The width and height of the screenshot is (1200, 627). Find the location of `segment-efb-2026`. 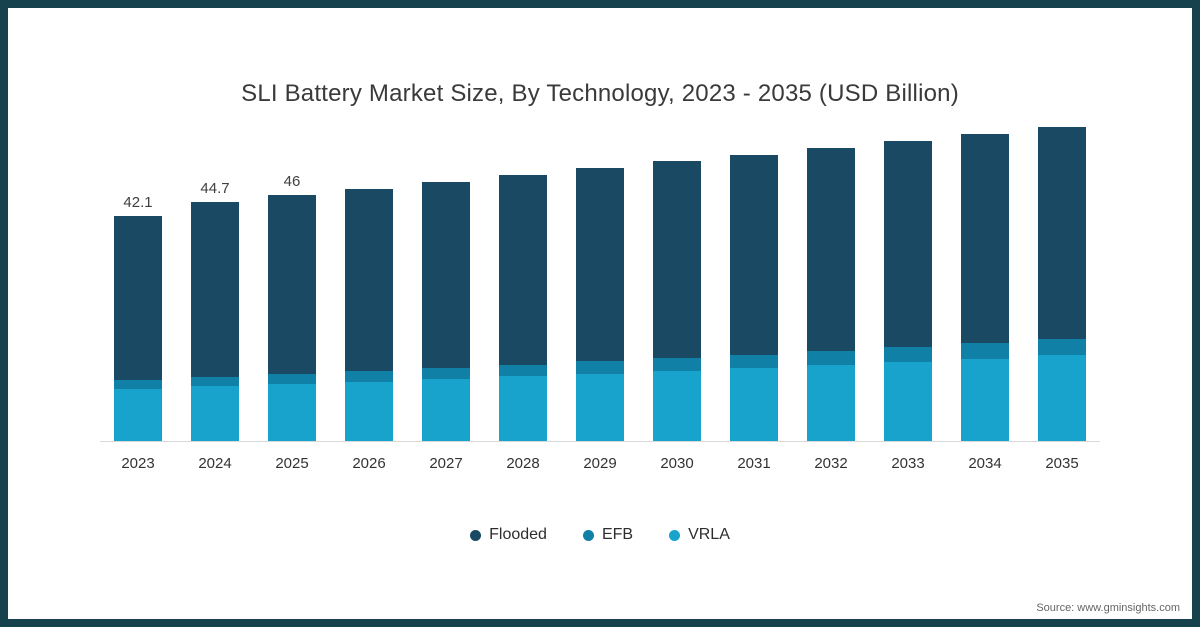

segment-efb-2026 is located at coordinates (369, 376).